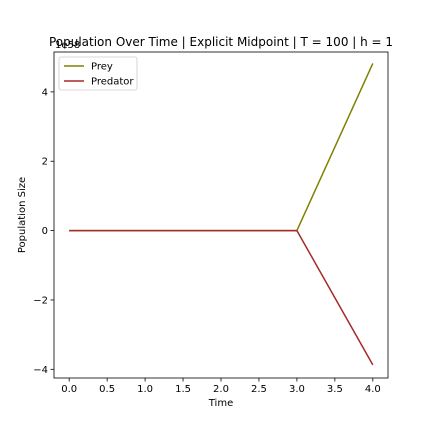 This screenshot has width=432, height=432. Describe the element at coordinates (107, 389) in the screenshot. I see `x-tick-label: 0.5` at that location.